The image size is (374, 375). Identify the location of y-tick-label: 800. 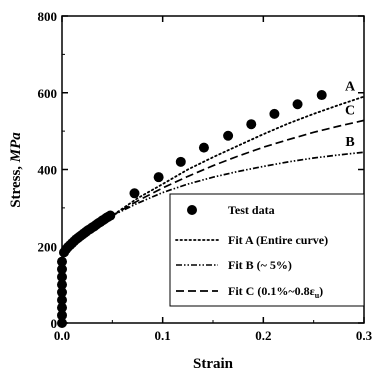
(48, 16).